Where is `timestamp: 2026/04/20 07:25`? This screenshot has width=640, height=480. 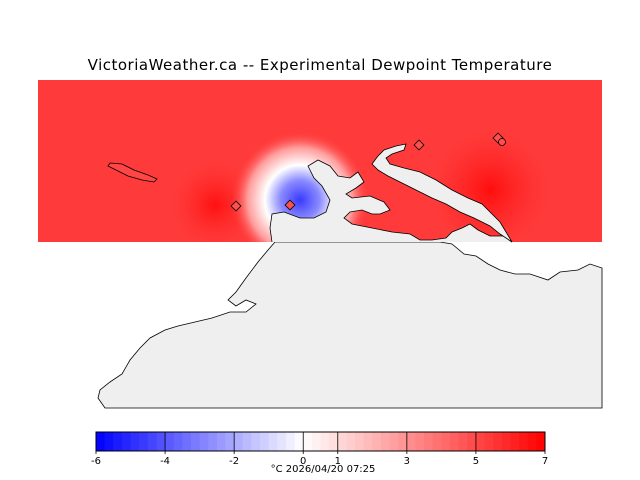 timestamp: 2026/04/20 07:25 is located at coordinates (330, 469).